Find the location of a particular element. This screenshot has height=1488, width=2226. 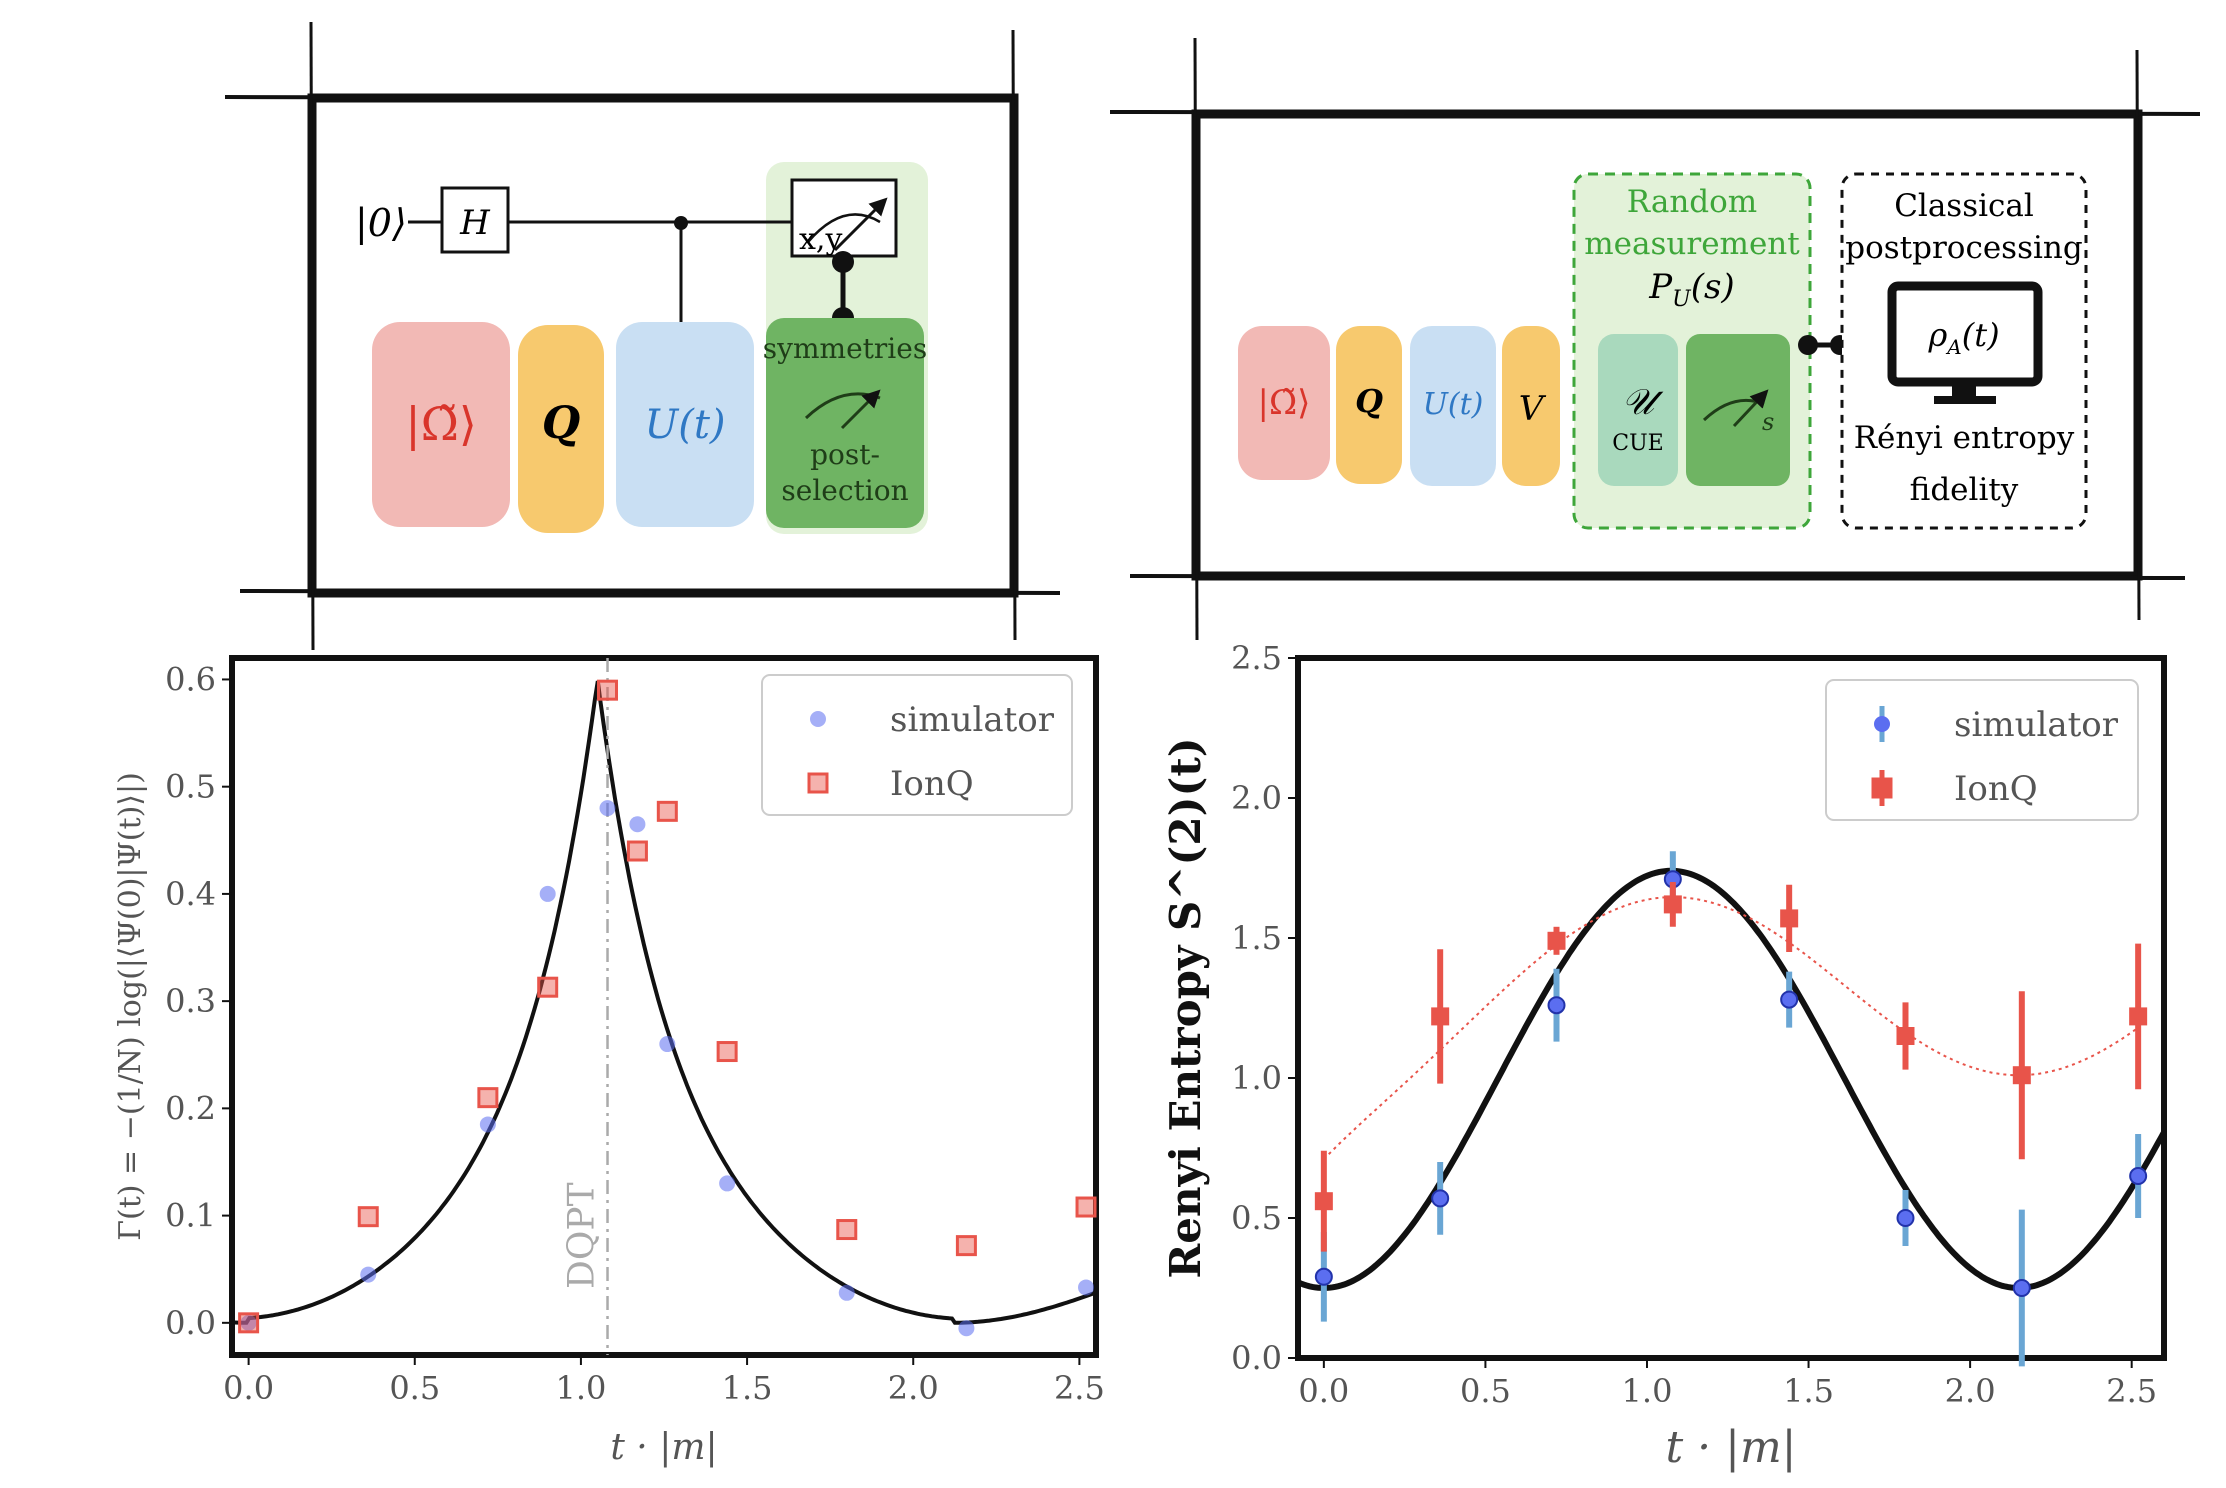

x-axis-label: t · |m| is located at coordinates (1730, 1447).